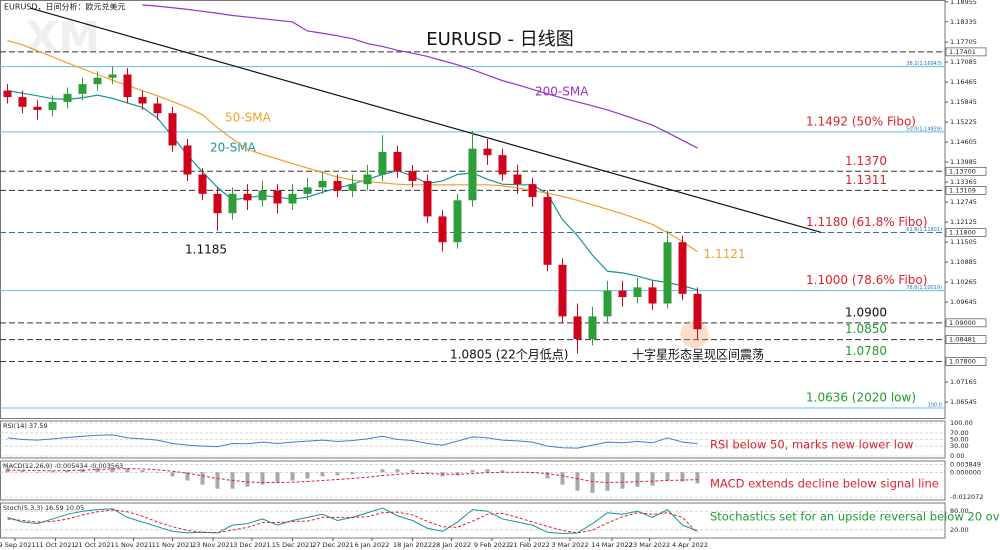 The height and width of the screenshot is (550, 1000). Describe the element at coordinates (251, 545) in the screenshot. I see `x-tick-label: 3 Dec 2021` at that location.